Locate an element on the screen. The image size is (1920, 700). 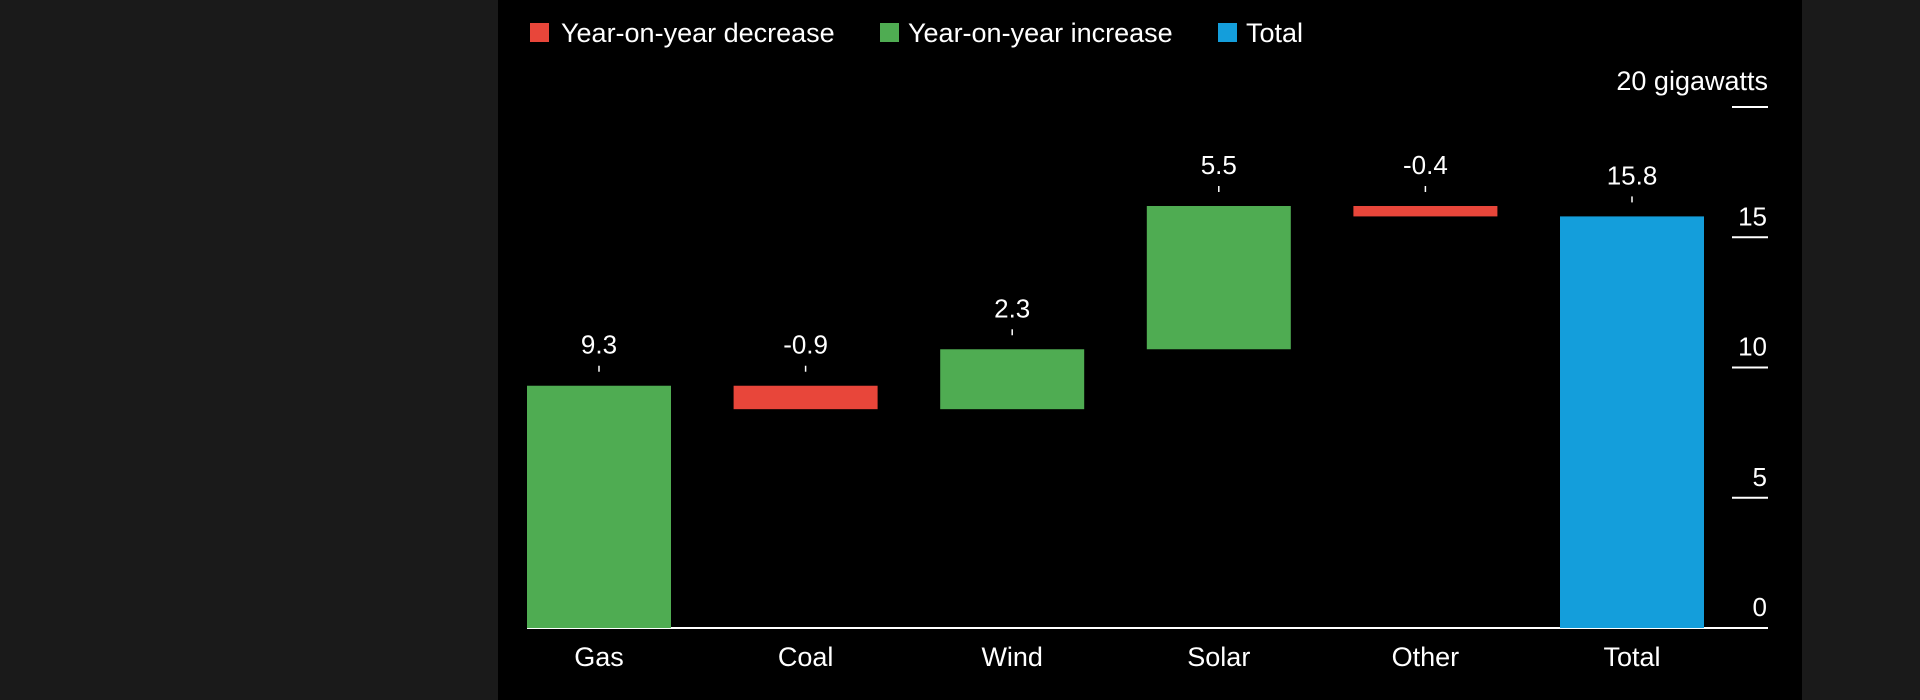
value-label-coal: -0.9 is located at coordinates (805, 345).